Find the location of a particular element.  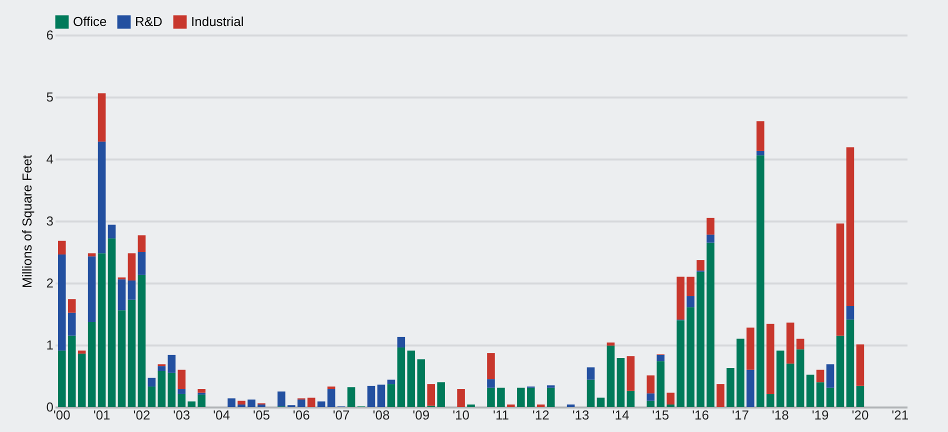

x-tick-label: '14 is located at coordinates (621, 415).